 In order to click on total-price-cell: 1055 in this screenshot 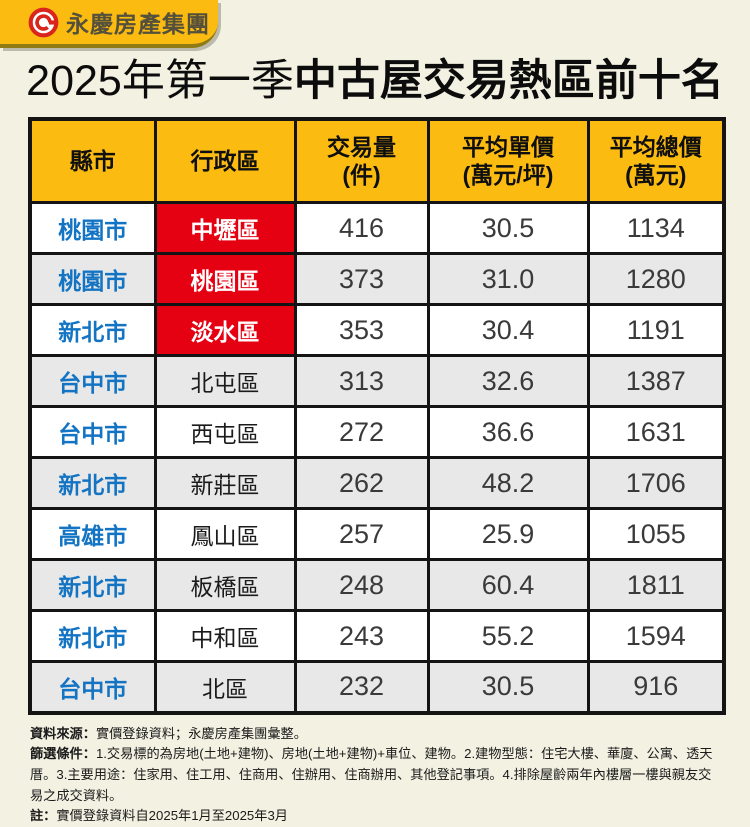, I will do `click(656, 534)`.